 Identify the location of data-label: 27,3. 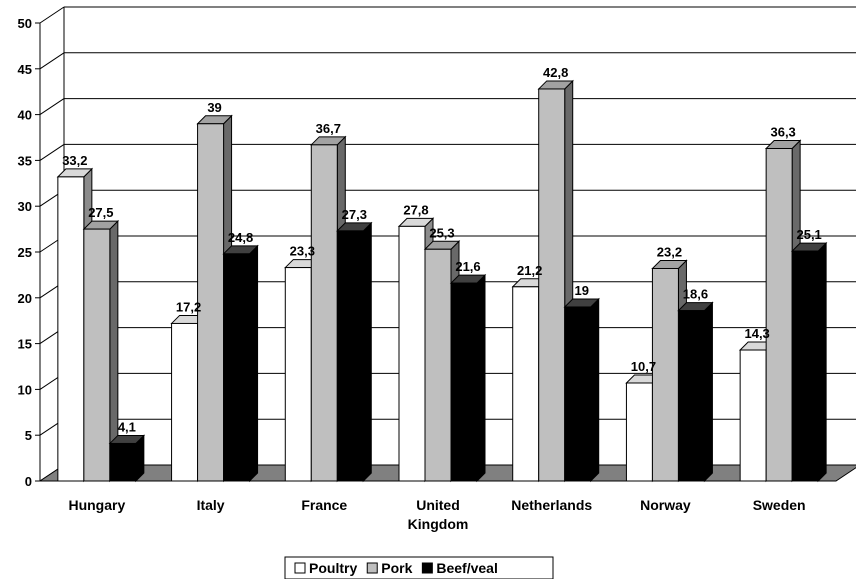
(354, 214).